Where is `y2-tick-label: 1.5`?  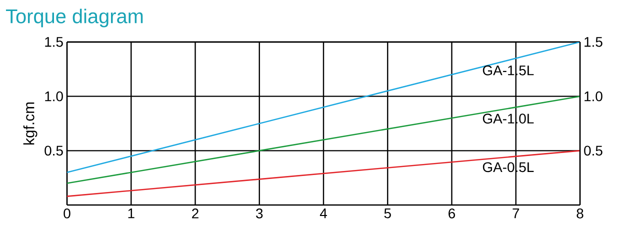 y2-tick-label: 1.5 is located at coordinates (593, 42).